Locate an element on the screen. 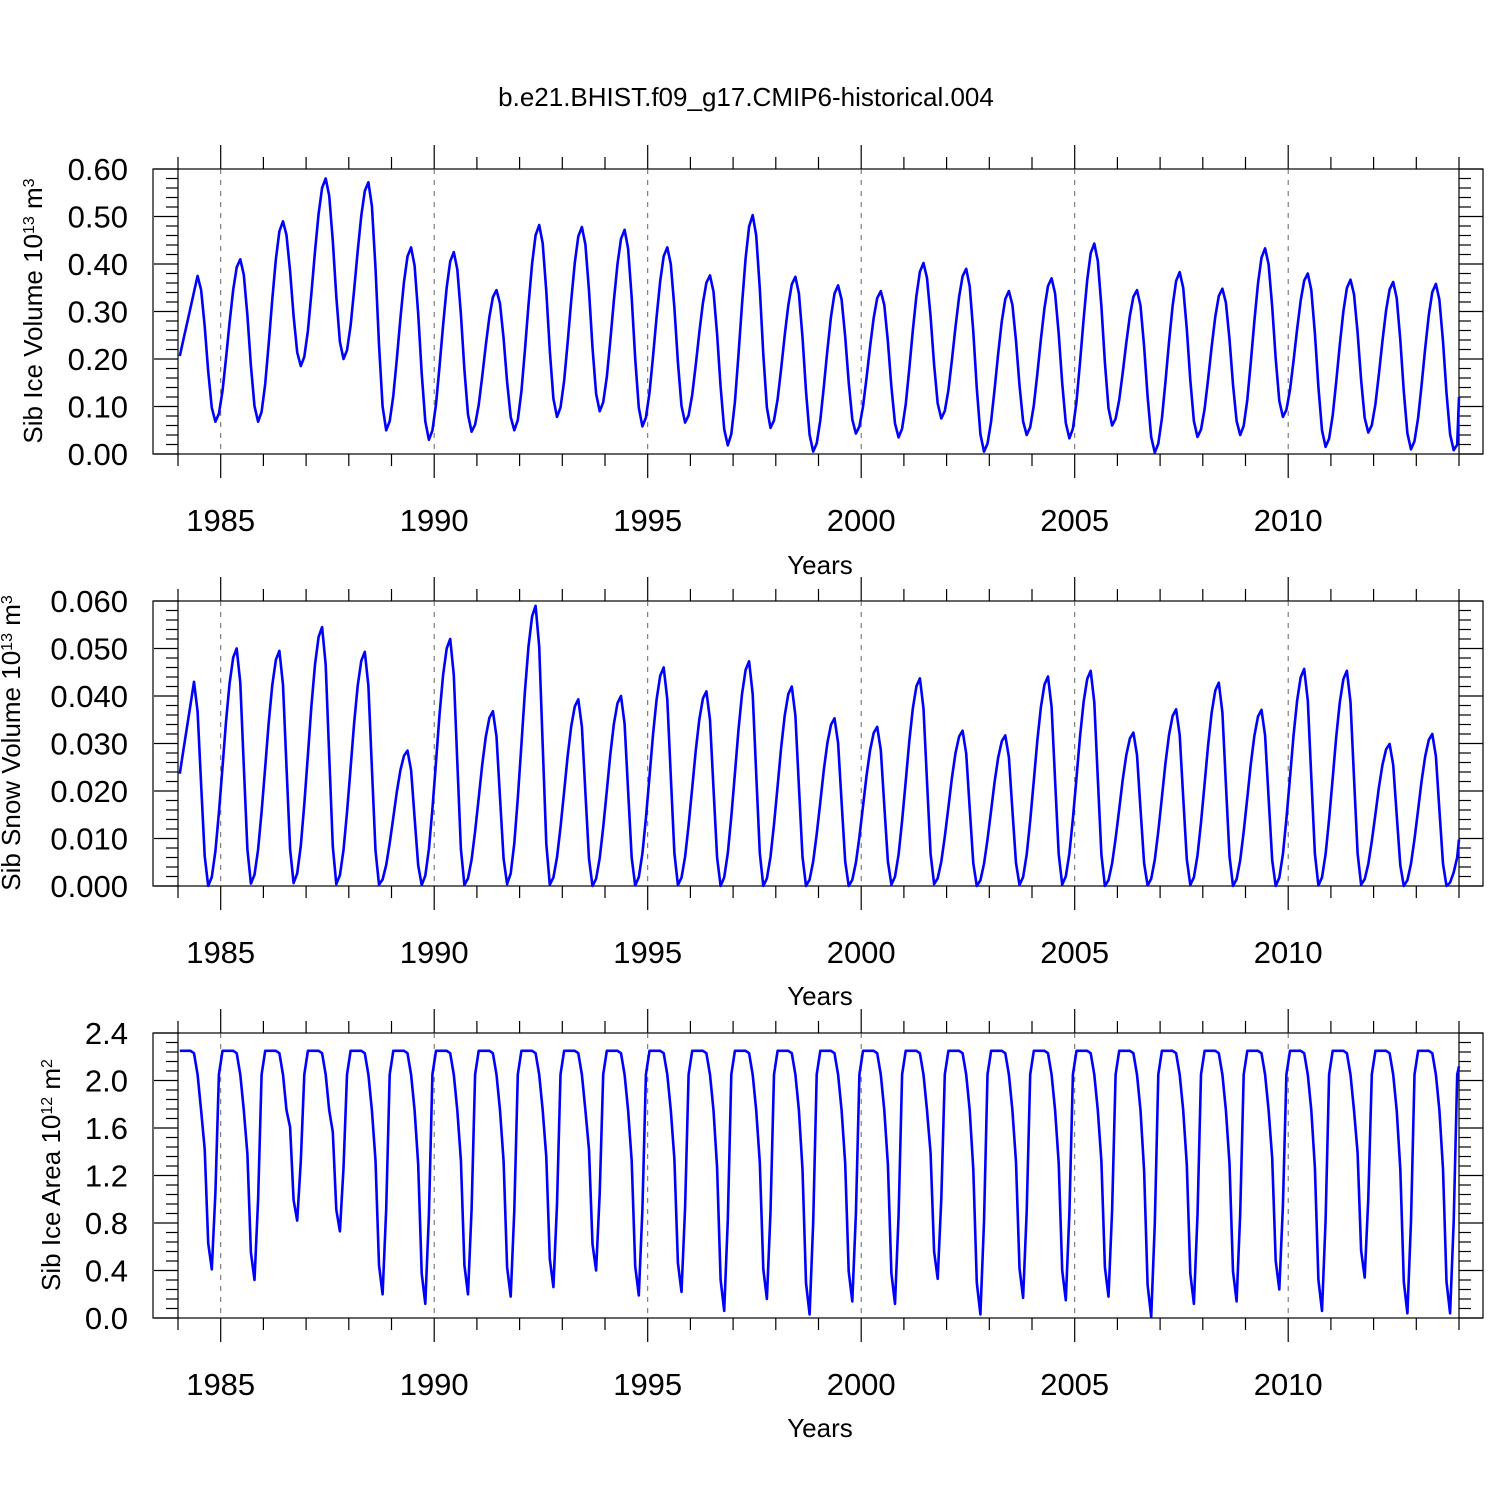 Image resolution: width=1500 pixels, height=1500 pixels. y-tick-label: 0.8 is located at coordinates (106, 1223).